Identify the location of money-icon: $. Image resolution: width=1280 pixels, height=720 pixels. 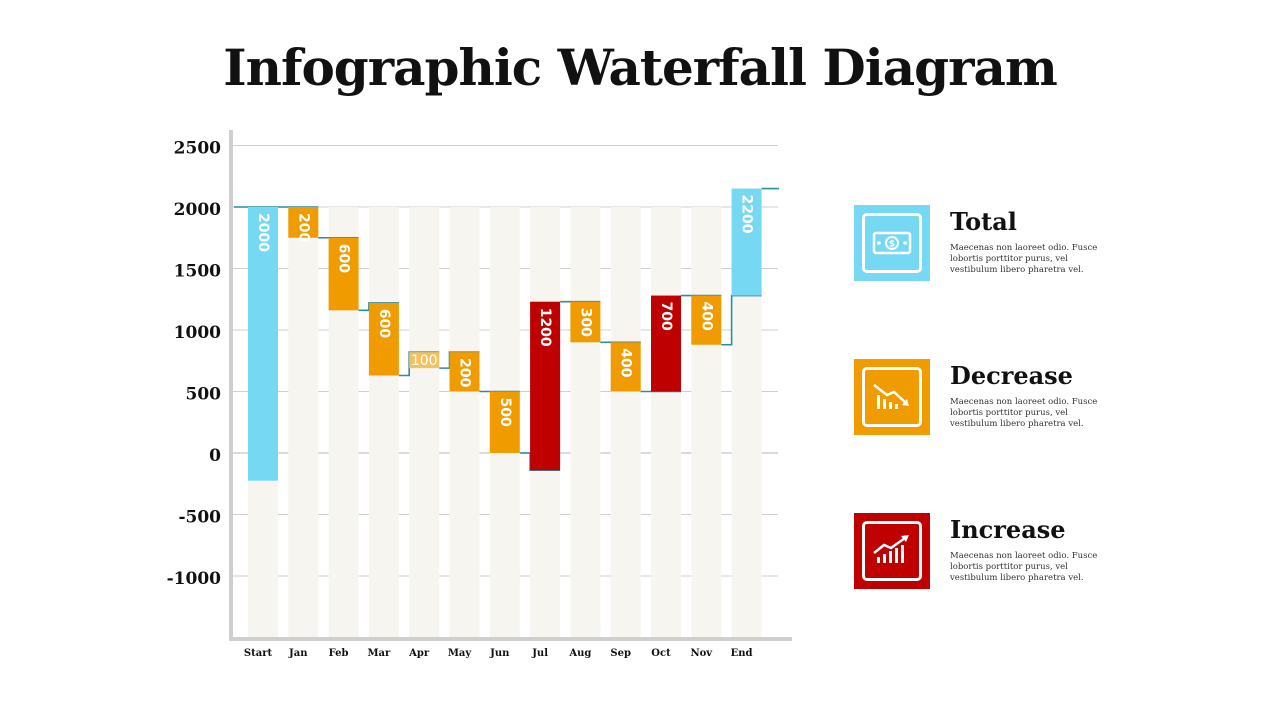
(892, 243).